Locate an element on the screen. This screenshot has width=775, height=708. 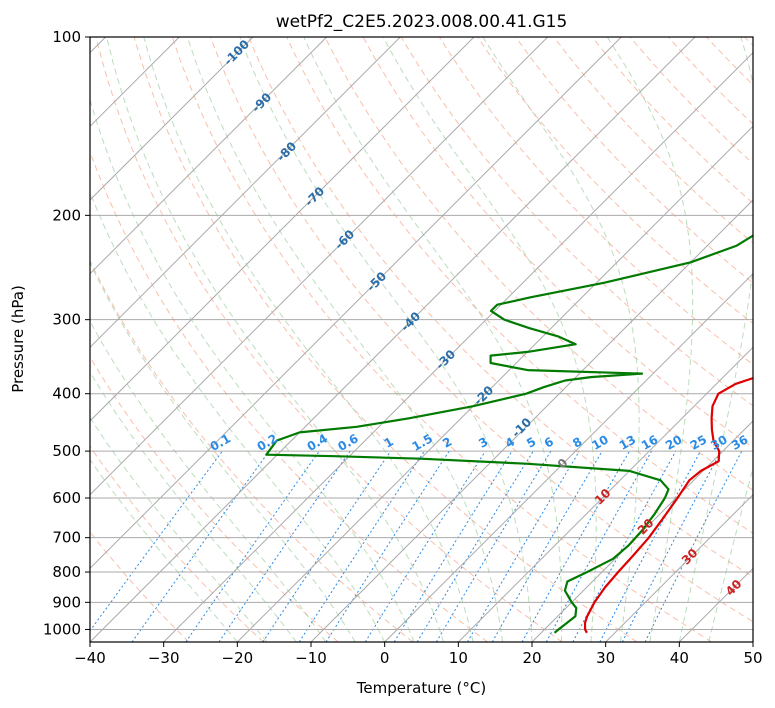
temperature-profile-line is located at coordinates (668, 505).